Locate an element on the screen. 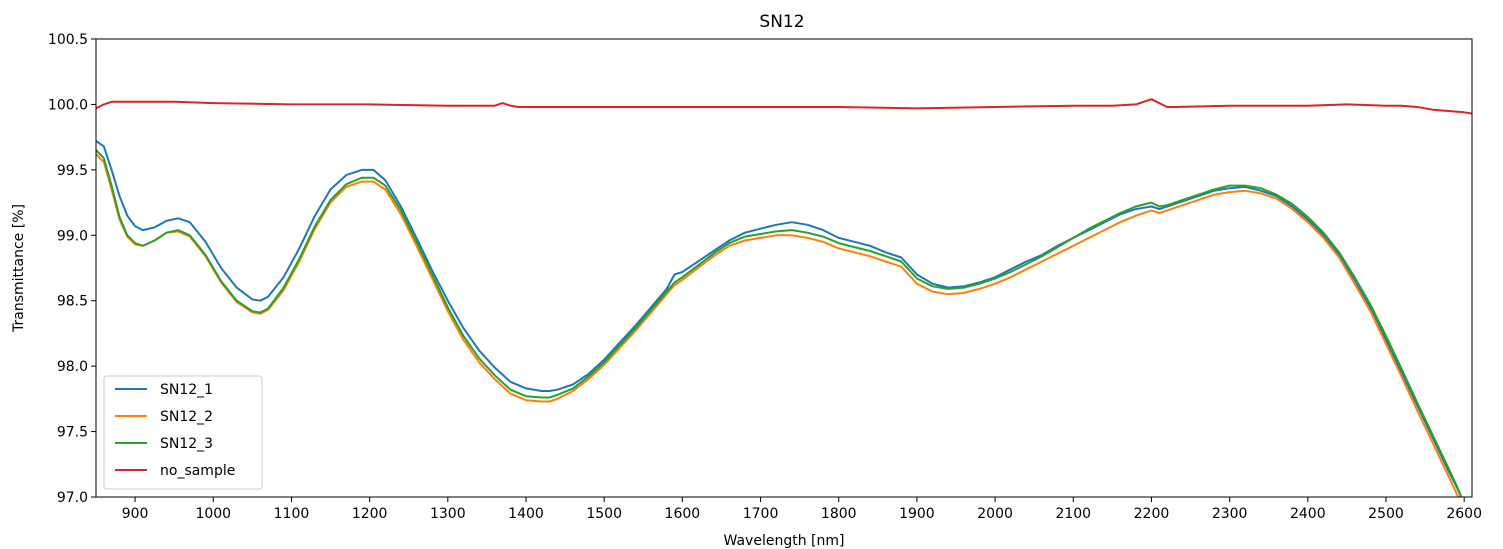 The width and height of the screenshot is (1503, 549). x-tick-label: 1100 is located at coordinates (292, 514).